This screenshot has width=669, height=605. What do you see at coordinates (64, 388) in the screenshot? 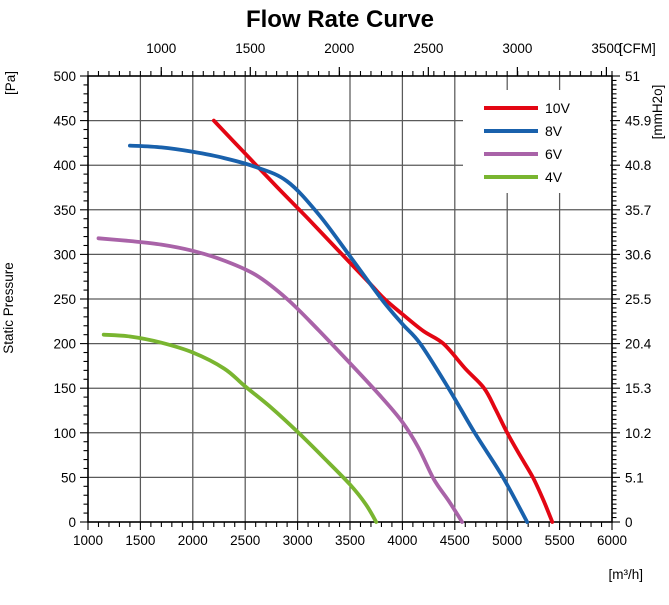
I see `left-axis-tick-label: 150` at bounding box center [64, 388].